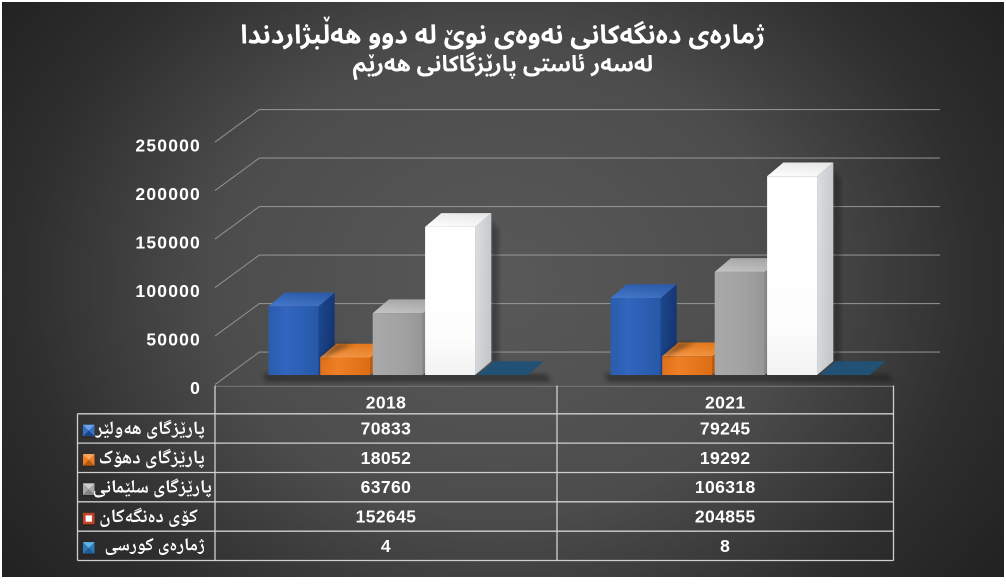  Describe the element at coordinates (195, 388) in the screenshot. I see `svg-text: 0` at that location.